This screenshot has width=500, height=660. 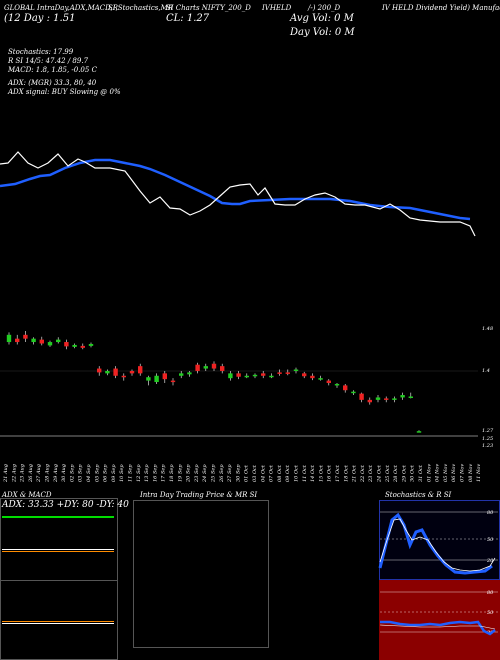 What do you see at coordinates (305, 473) in the screenshot?
I see `date-tick: 11 Oct` at bounding box center [305, 473].